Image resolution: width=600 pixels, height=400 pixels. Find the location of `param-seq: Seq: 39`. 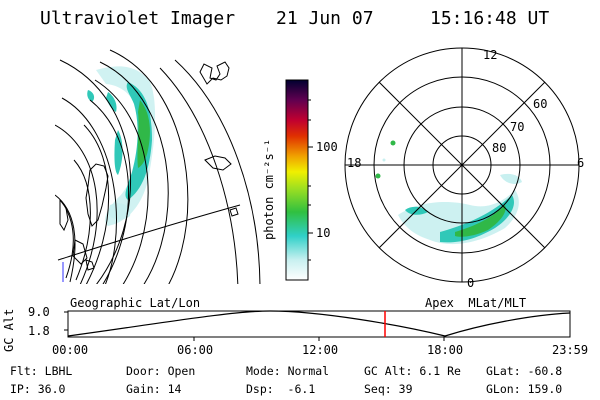

param-seq: Seq: 39 is located at coordinates (388, 389).